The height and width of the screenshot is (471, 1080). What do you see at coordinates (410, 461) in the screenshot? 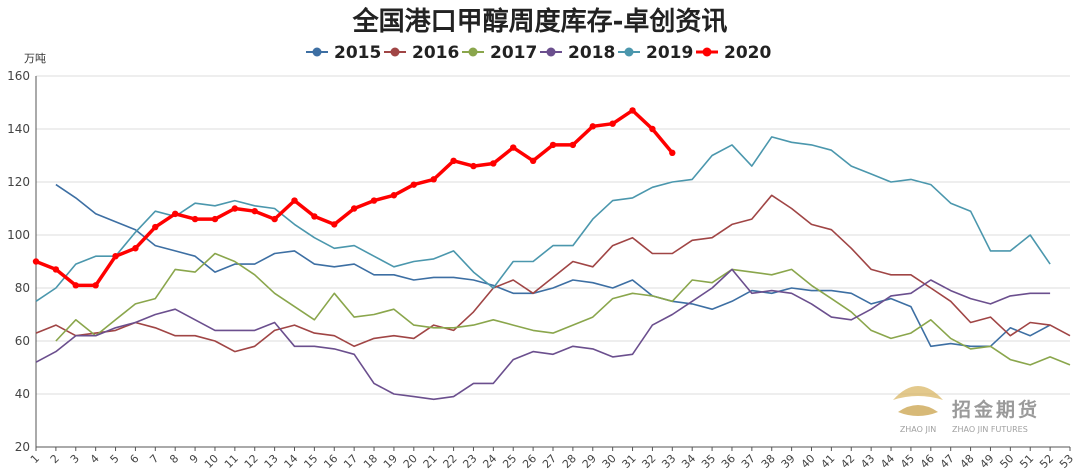
I see `x-tick-label: 20` at bounding box center [410, 461].